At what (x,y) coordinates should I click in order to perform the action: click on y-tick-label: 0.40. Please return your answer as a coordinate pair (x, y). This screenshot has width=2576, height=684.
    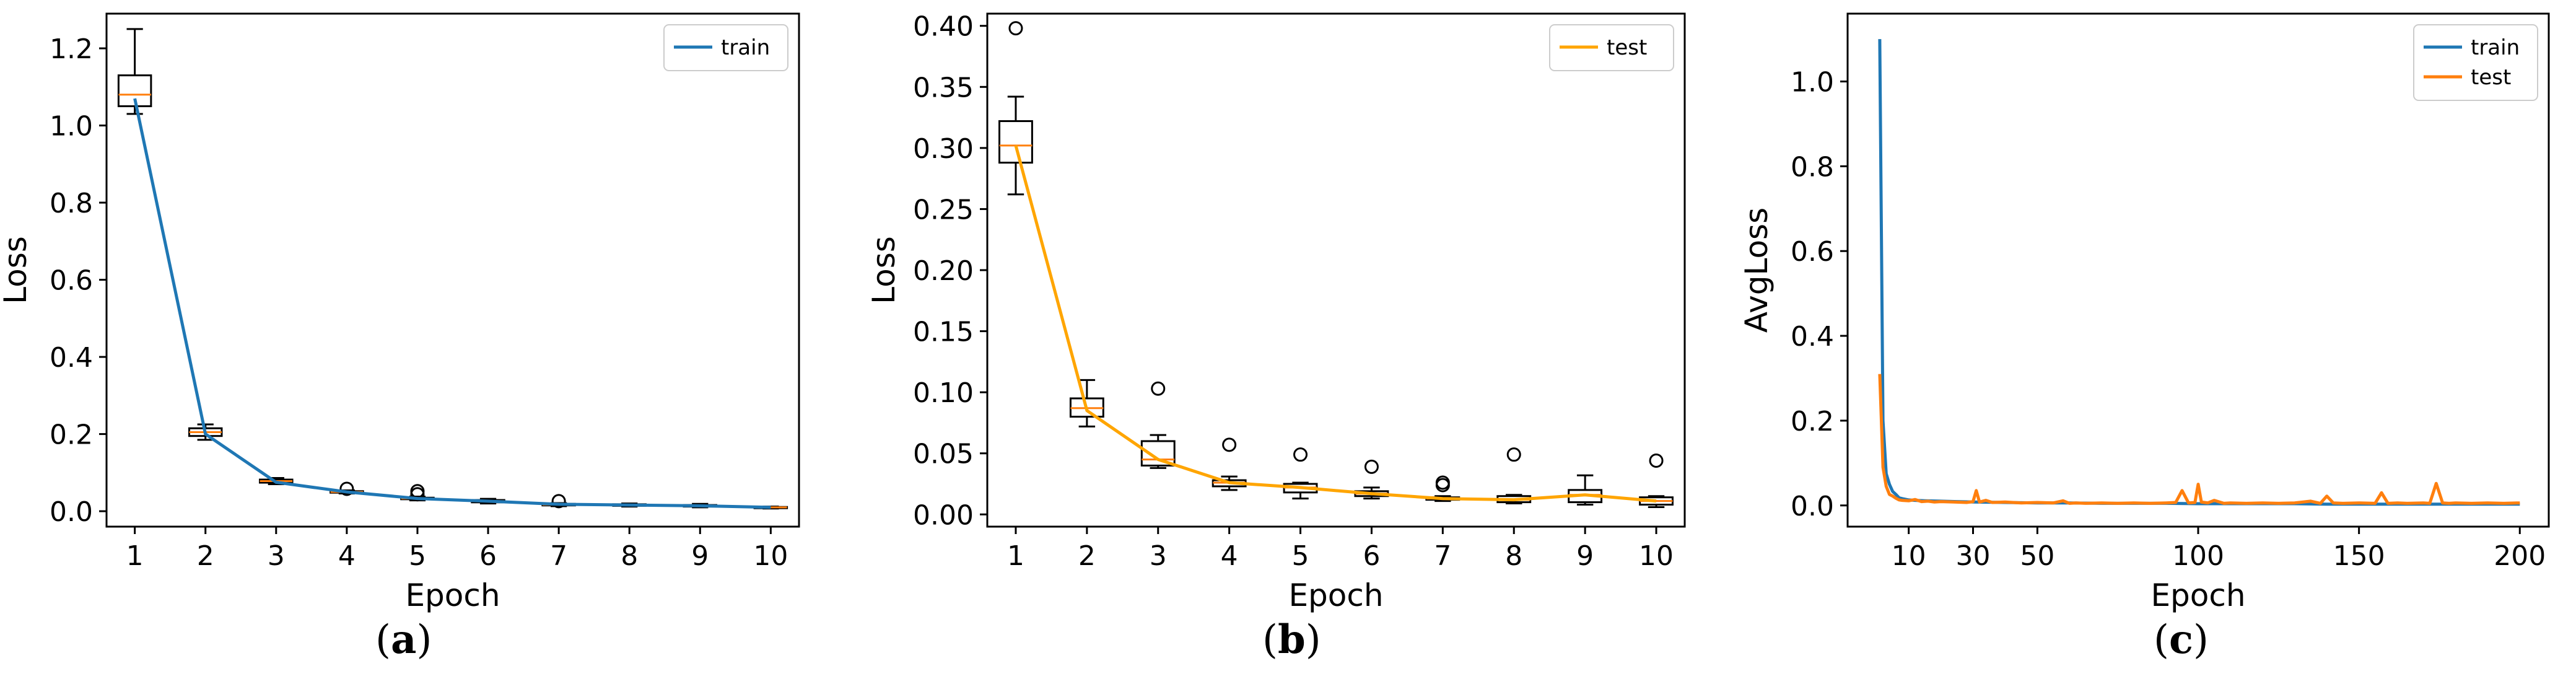
    Looking at the image, I should click on (943, 27).